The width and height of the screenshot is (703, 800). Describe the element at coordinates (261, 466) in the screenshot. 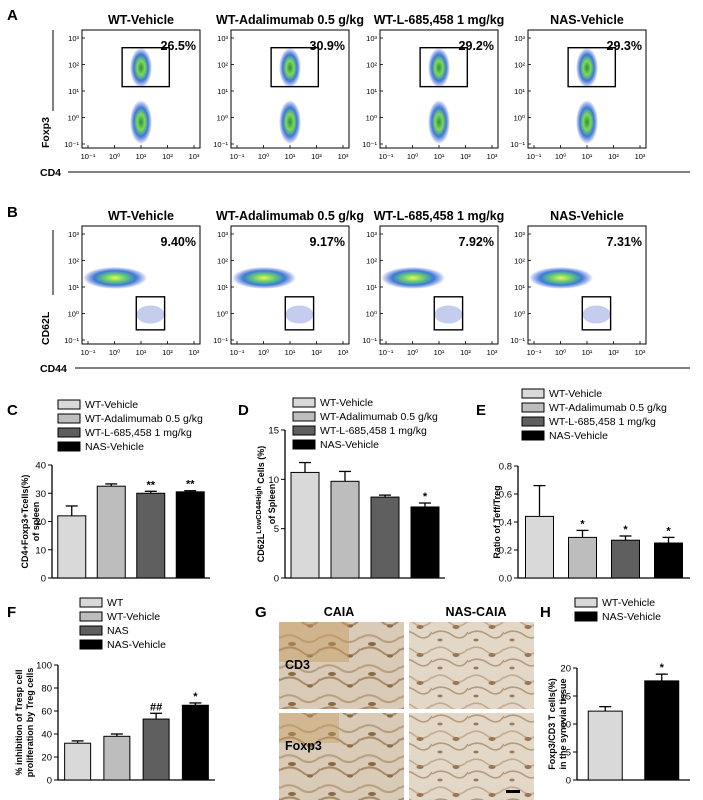

I see `y-axis-label-part: Cells (%)` at that location.